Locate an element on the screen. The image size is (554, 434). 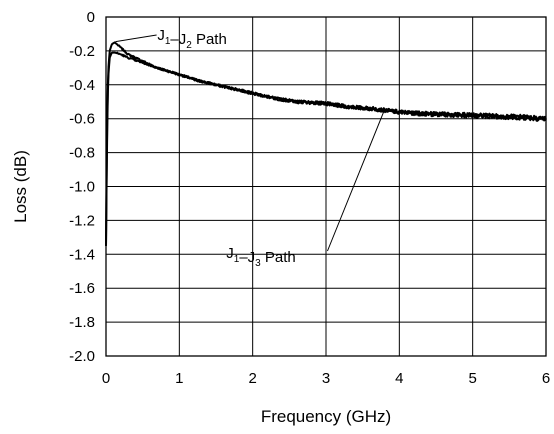
y-tick-label: -1.0 is located at coordinates (82, 187).